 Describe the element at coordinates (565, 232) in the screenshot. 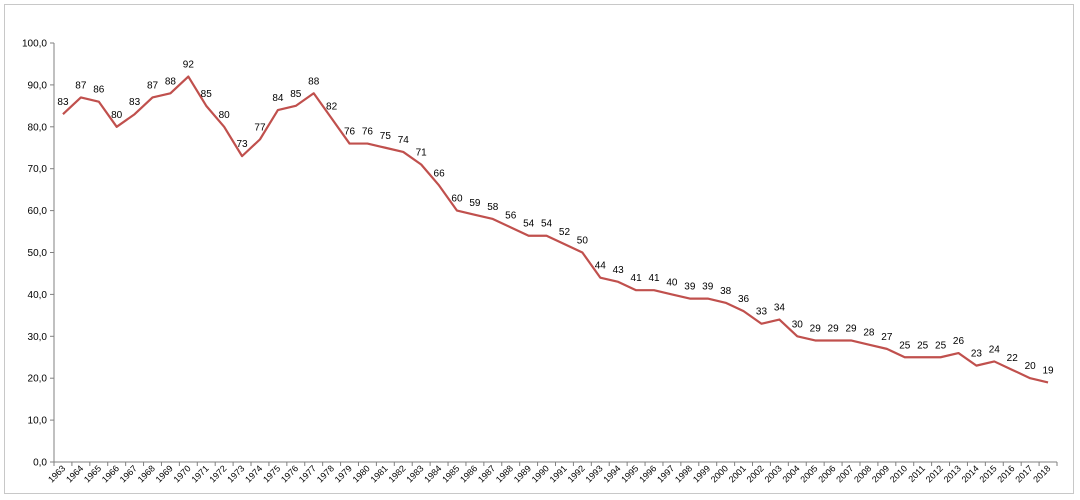

I see `data-label: 52` at that location.